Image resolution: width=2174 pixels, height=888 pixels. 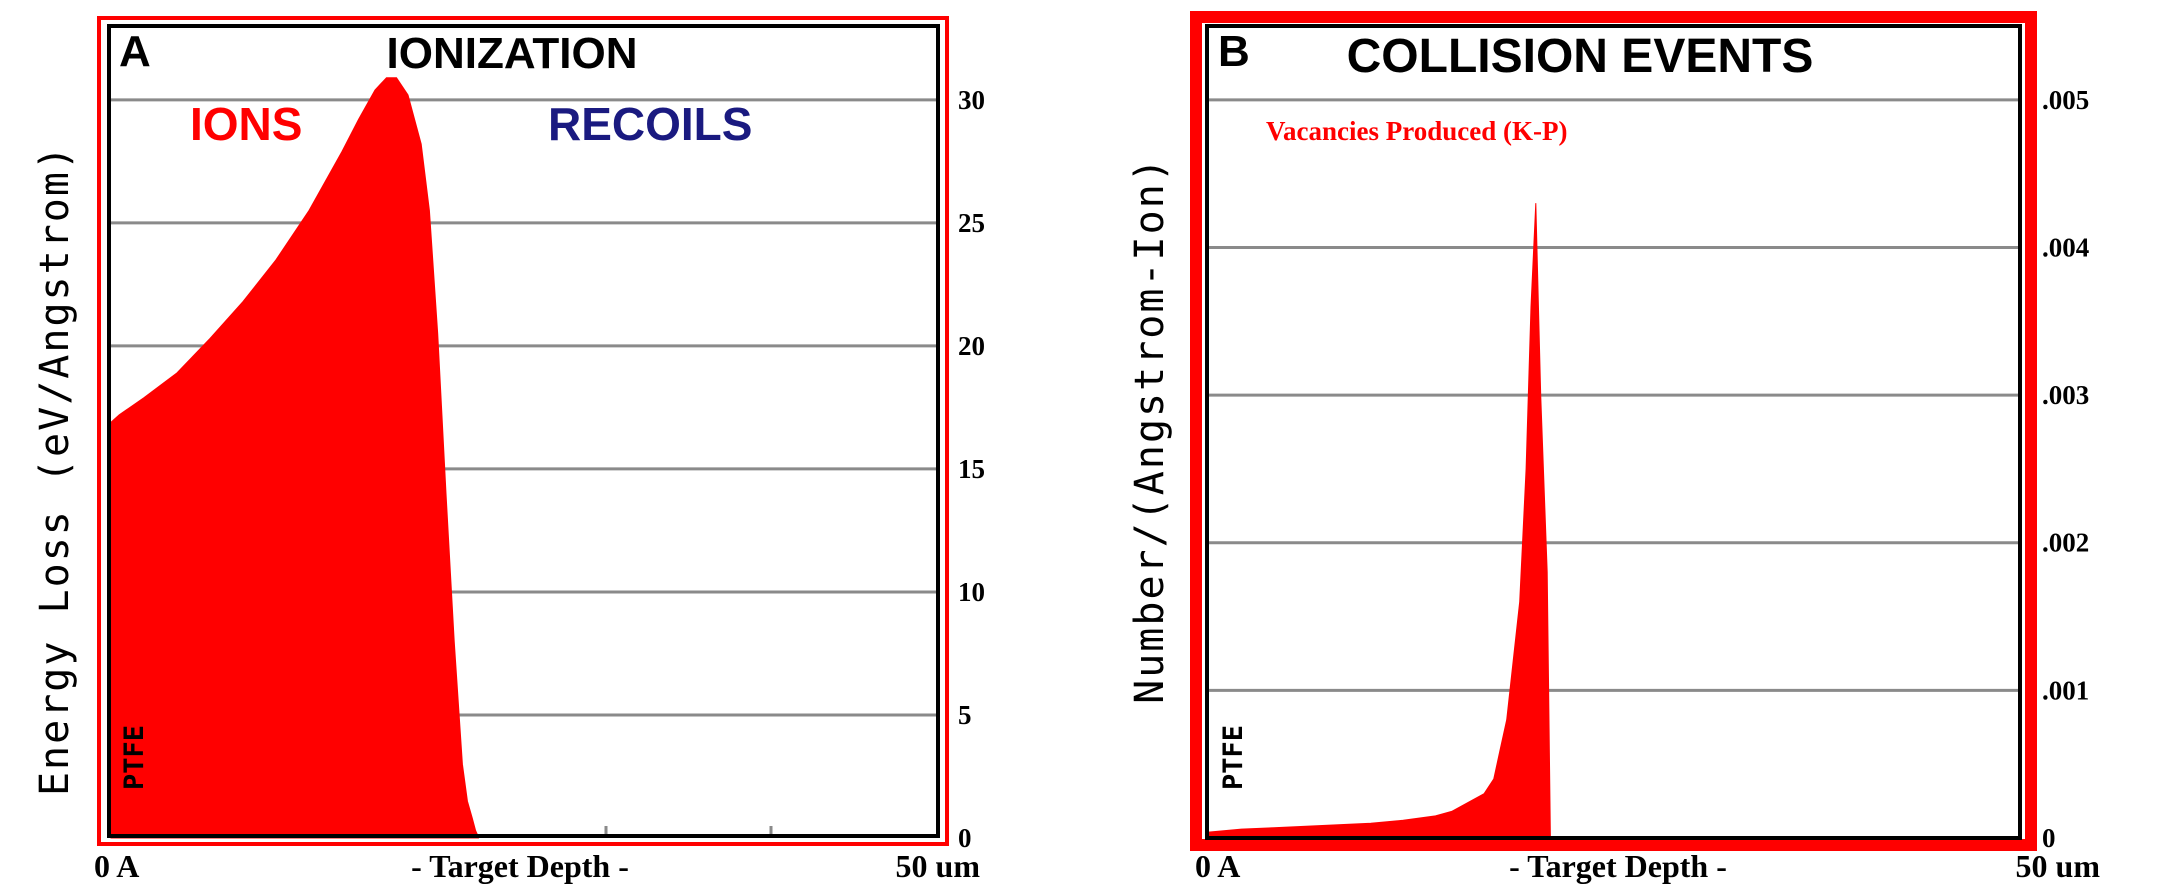 What do you see at coordinates (2065, 690) in the screenshot?
I see `panel-b-ytick-label: .001` at bounding box center [2065, 690].